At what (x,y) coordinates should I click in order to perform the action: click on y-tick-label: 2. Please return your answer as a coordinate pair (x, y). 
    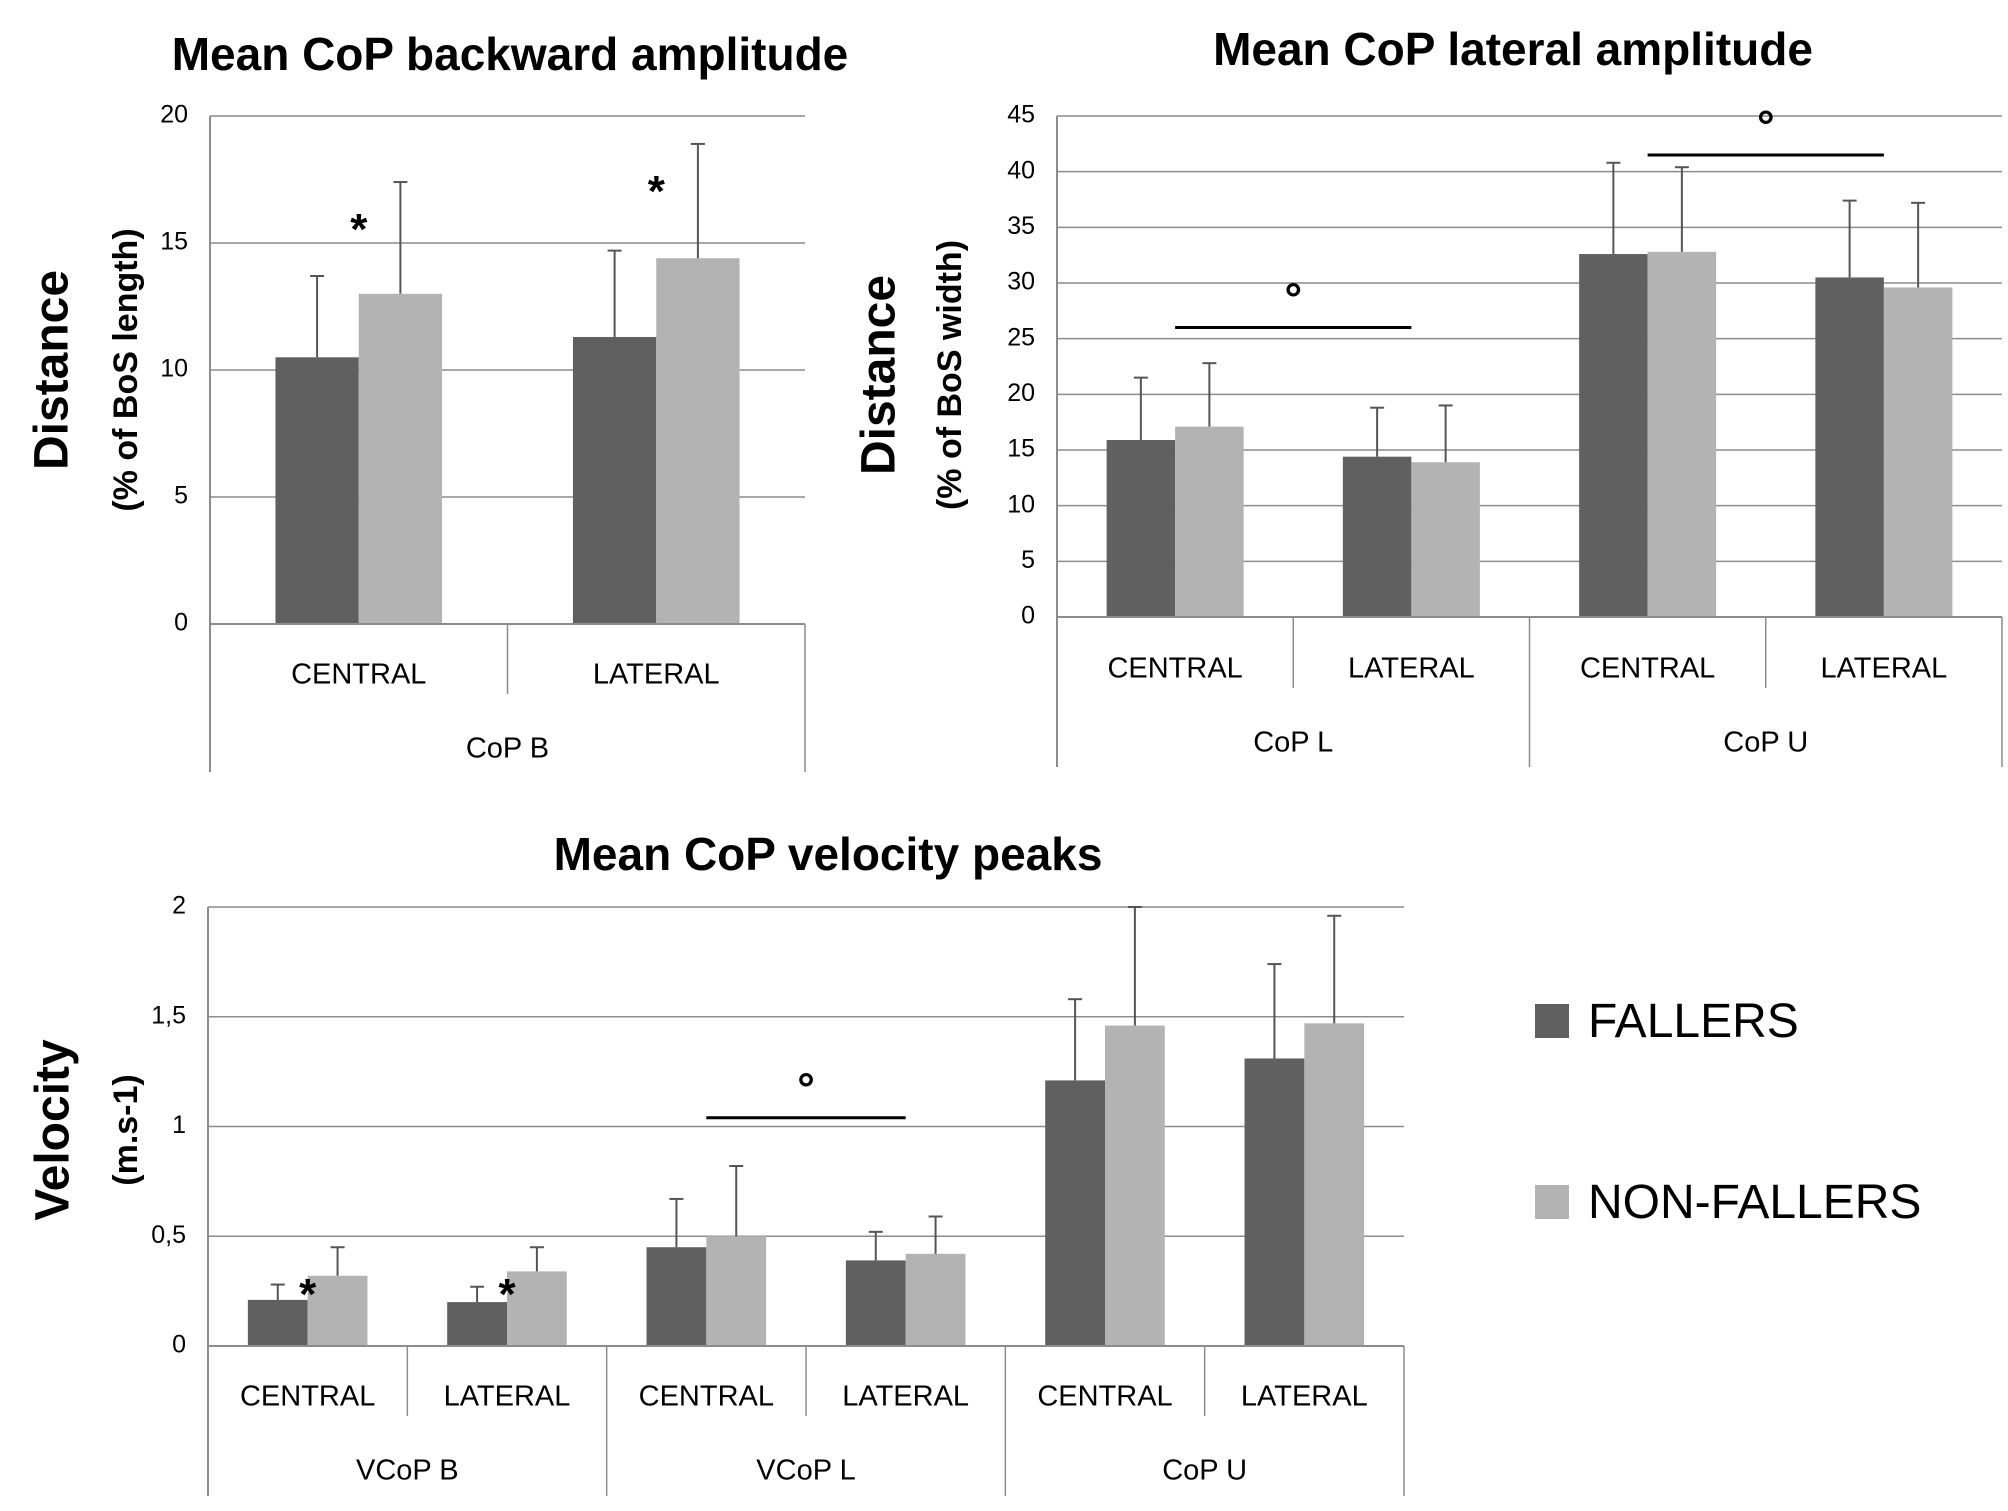
    Looking at the image, I should click on (179, 906).